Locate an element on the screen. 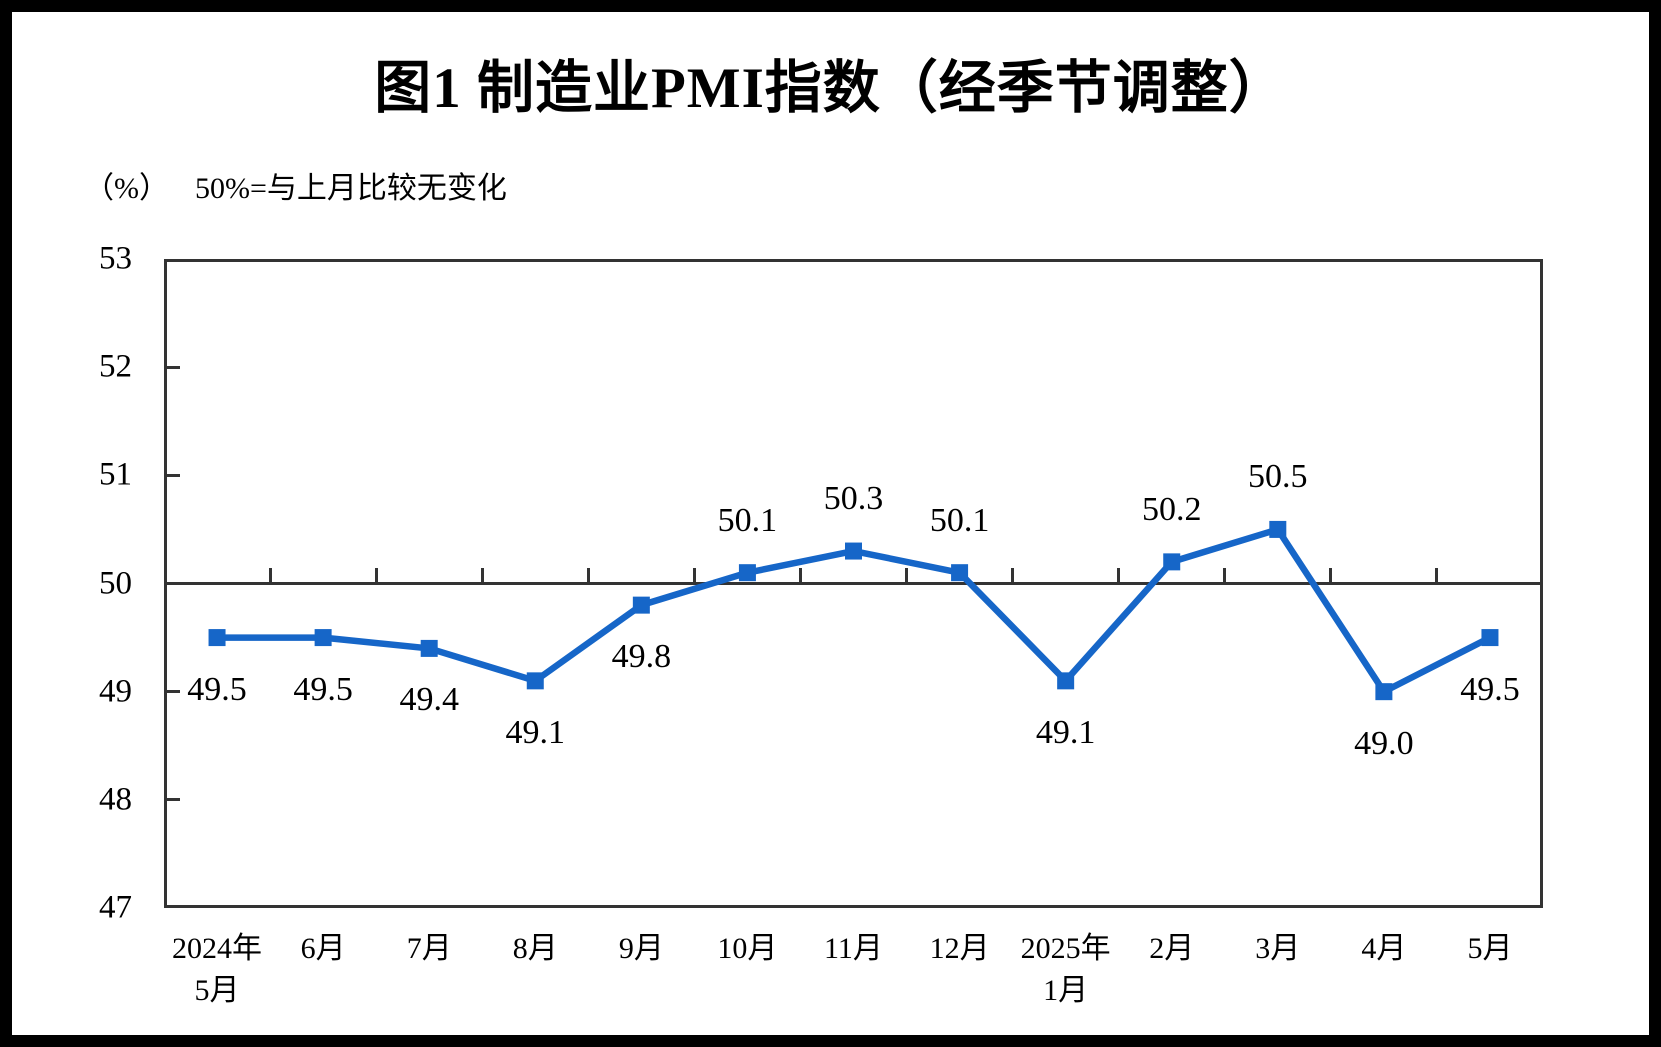  data-point-label: 49.0 is located at coordinates (1384, 743).